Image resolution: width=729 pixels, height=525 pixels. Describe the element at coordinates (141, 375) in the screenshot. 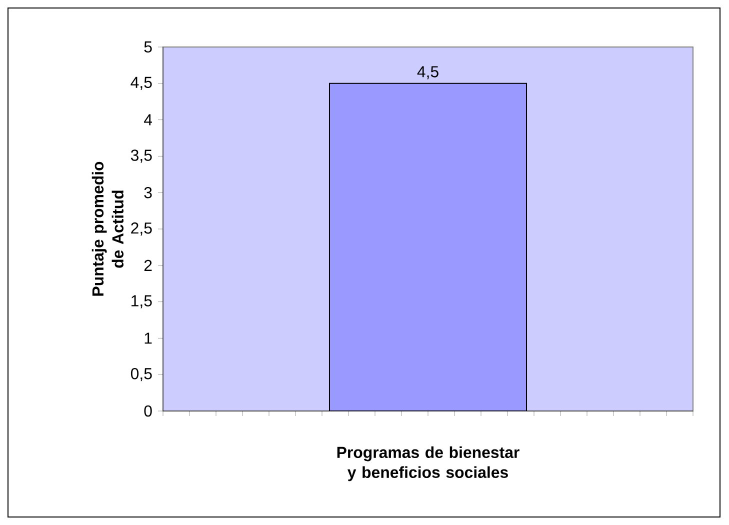

I see `y-tick-label: 0,5` at that location.